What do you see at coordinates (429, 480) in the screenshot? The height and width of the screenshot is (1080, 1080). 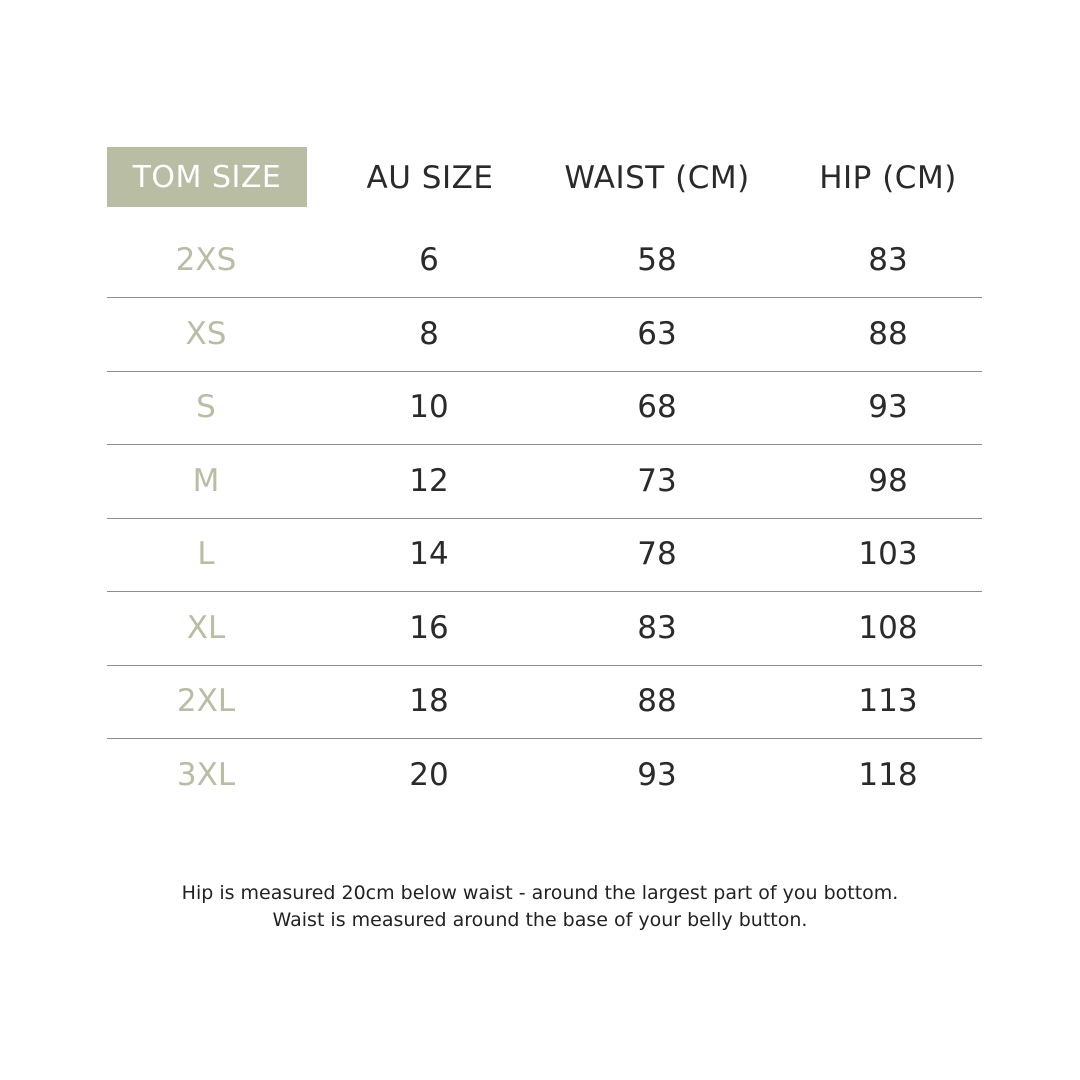 I see `cell-au-size: 12` at bounding box center [429, 480].